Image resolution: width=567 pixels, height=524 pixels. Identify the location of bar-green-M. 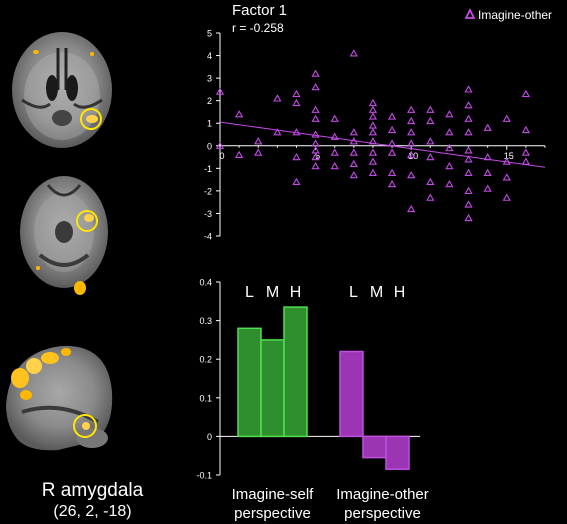
(272, 388).